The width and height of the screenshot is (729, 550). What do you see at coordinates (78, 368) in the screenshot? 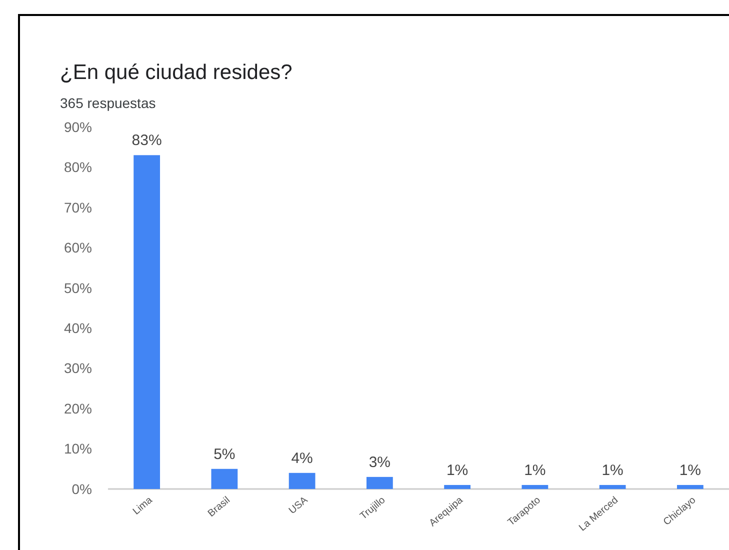
I see `y-tick-label: 30%` at bounding box center [78, 368].